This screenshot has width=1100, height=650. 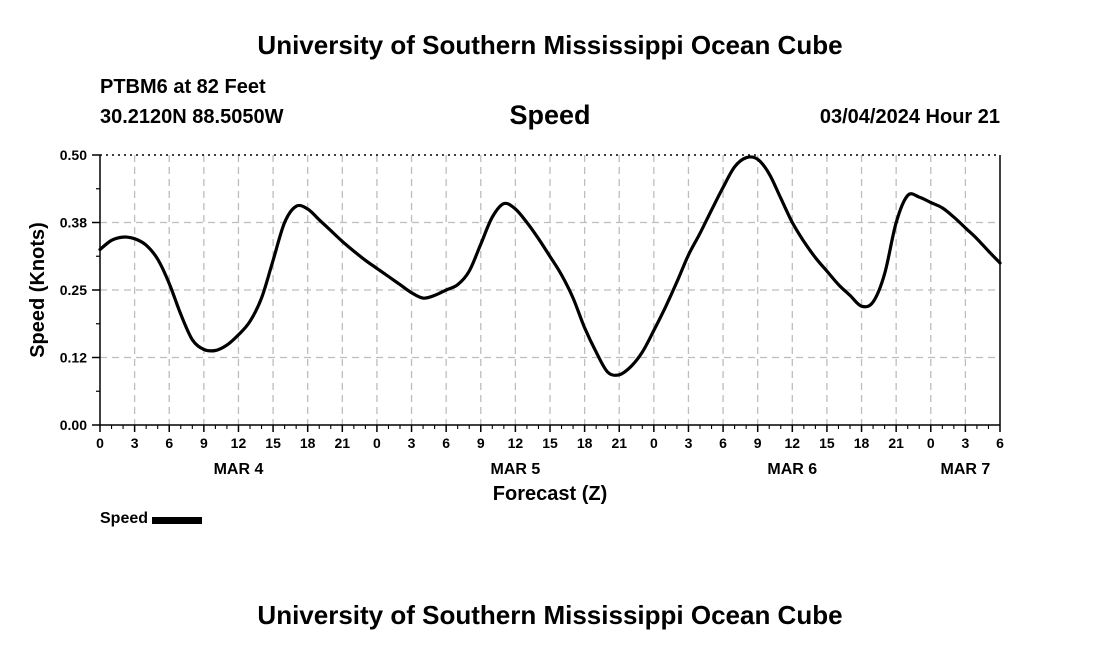 What do you see at coordinates (909, 117) in the screenshot?
I see `forecast-datetime: 03/04/2024 Hour 21` at bounding box center [909, 117].